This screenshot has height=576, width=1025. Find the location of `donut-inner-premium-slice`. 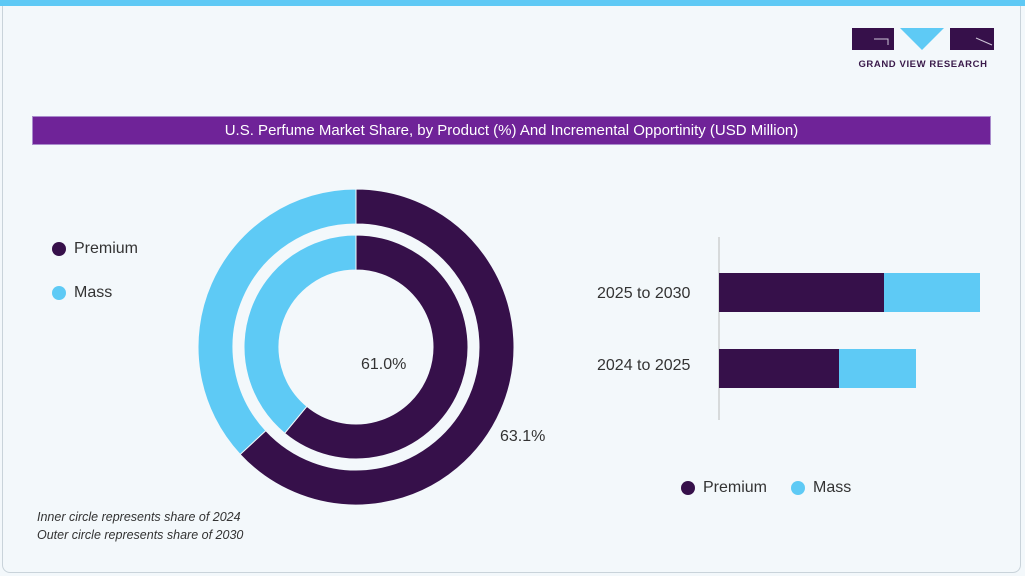

donut-inner-premium-slice is located at coordinates (376, 347).